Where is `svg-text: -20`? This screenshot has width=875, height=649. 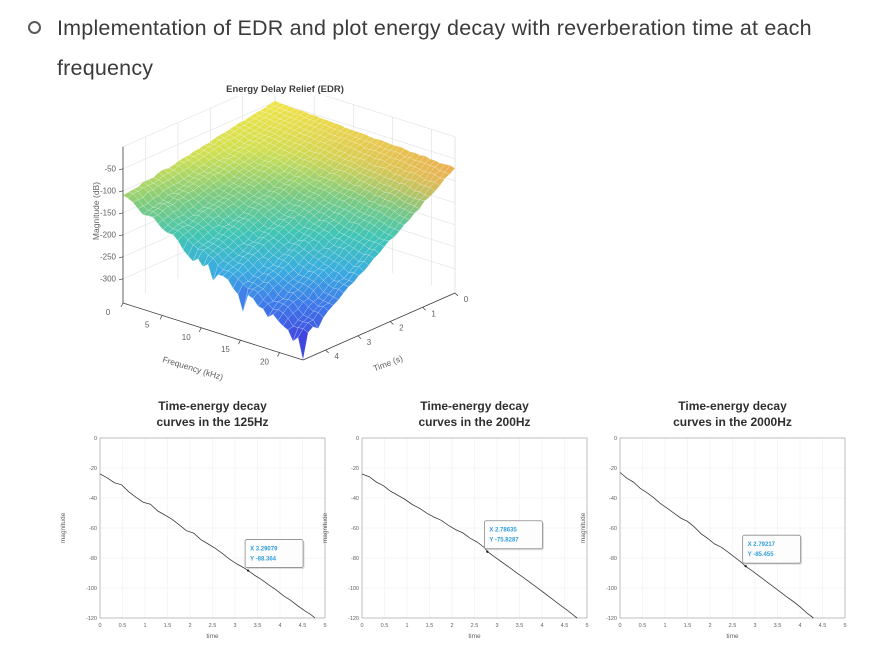
svg-text: -20 is located at coordinates (355, 469).